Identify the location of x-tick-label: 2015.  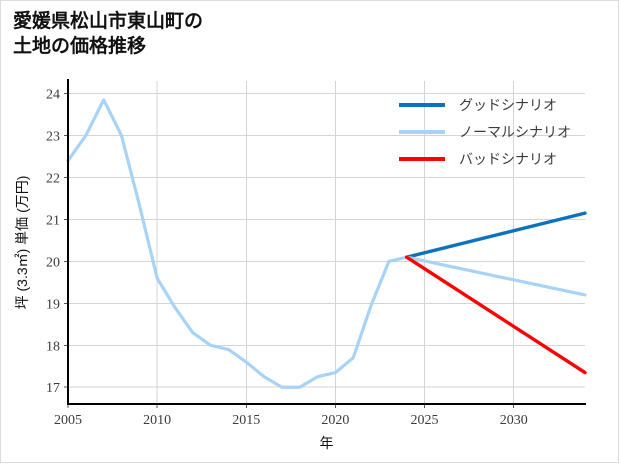
(246, 420).